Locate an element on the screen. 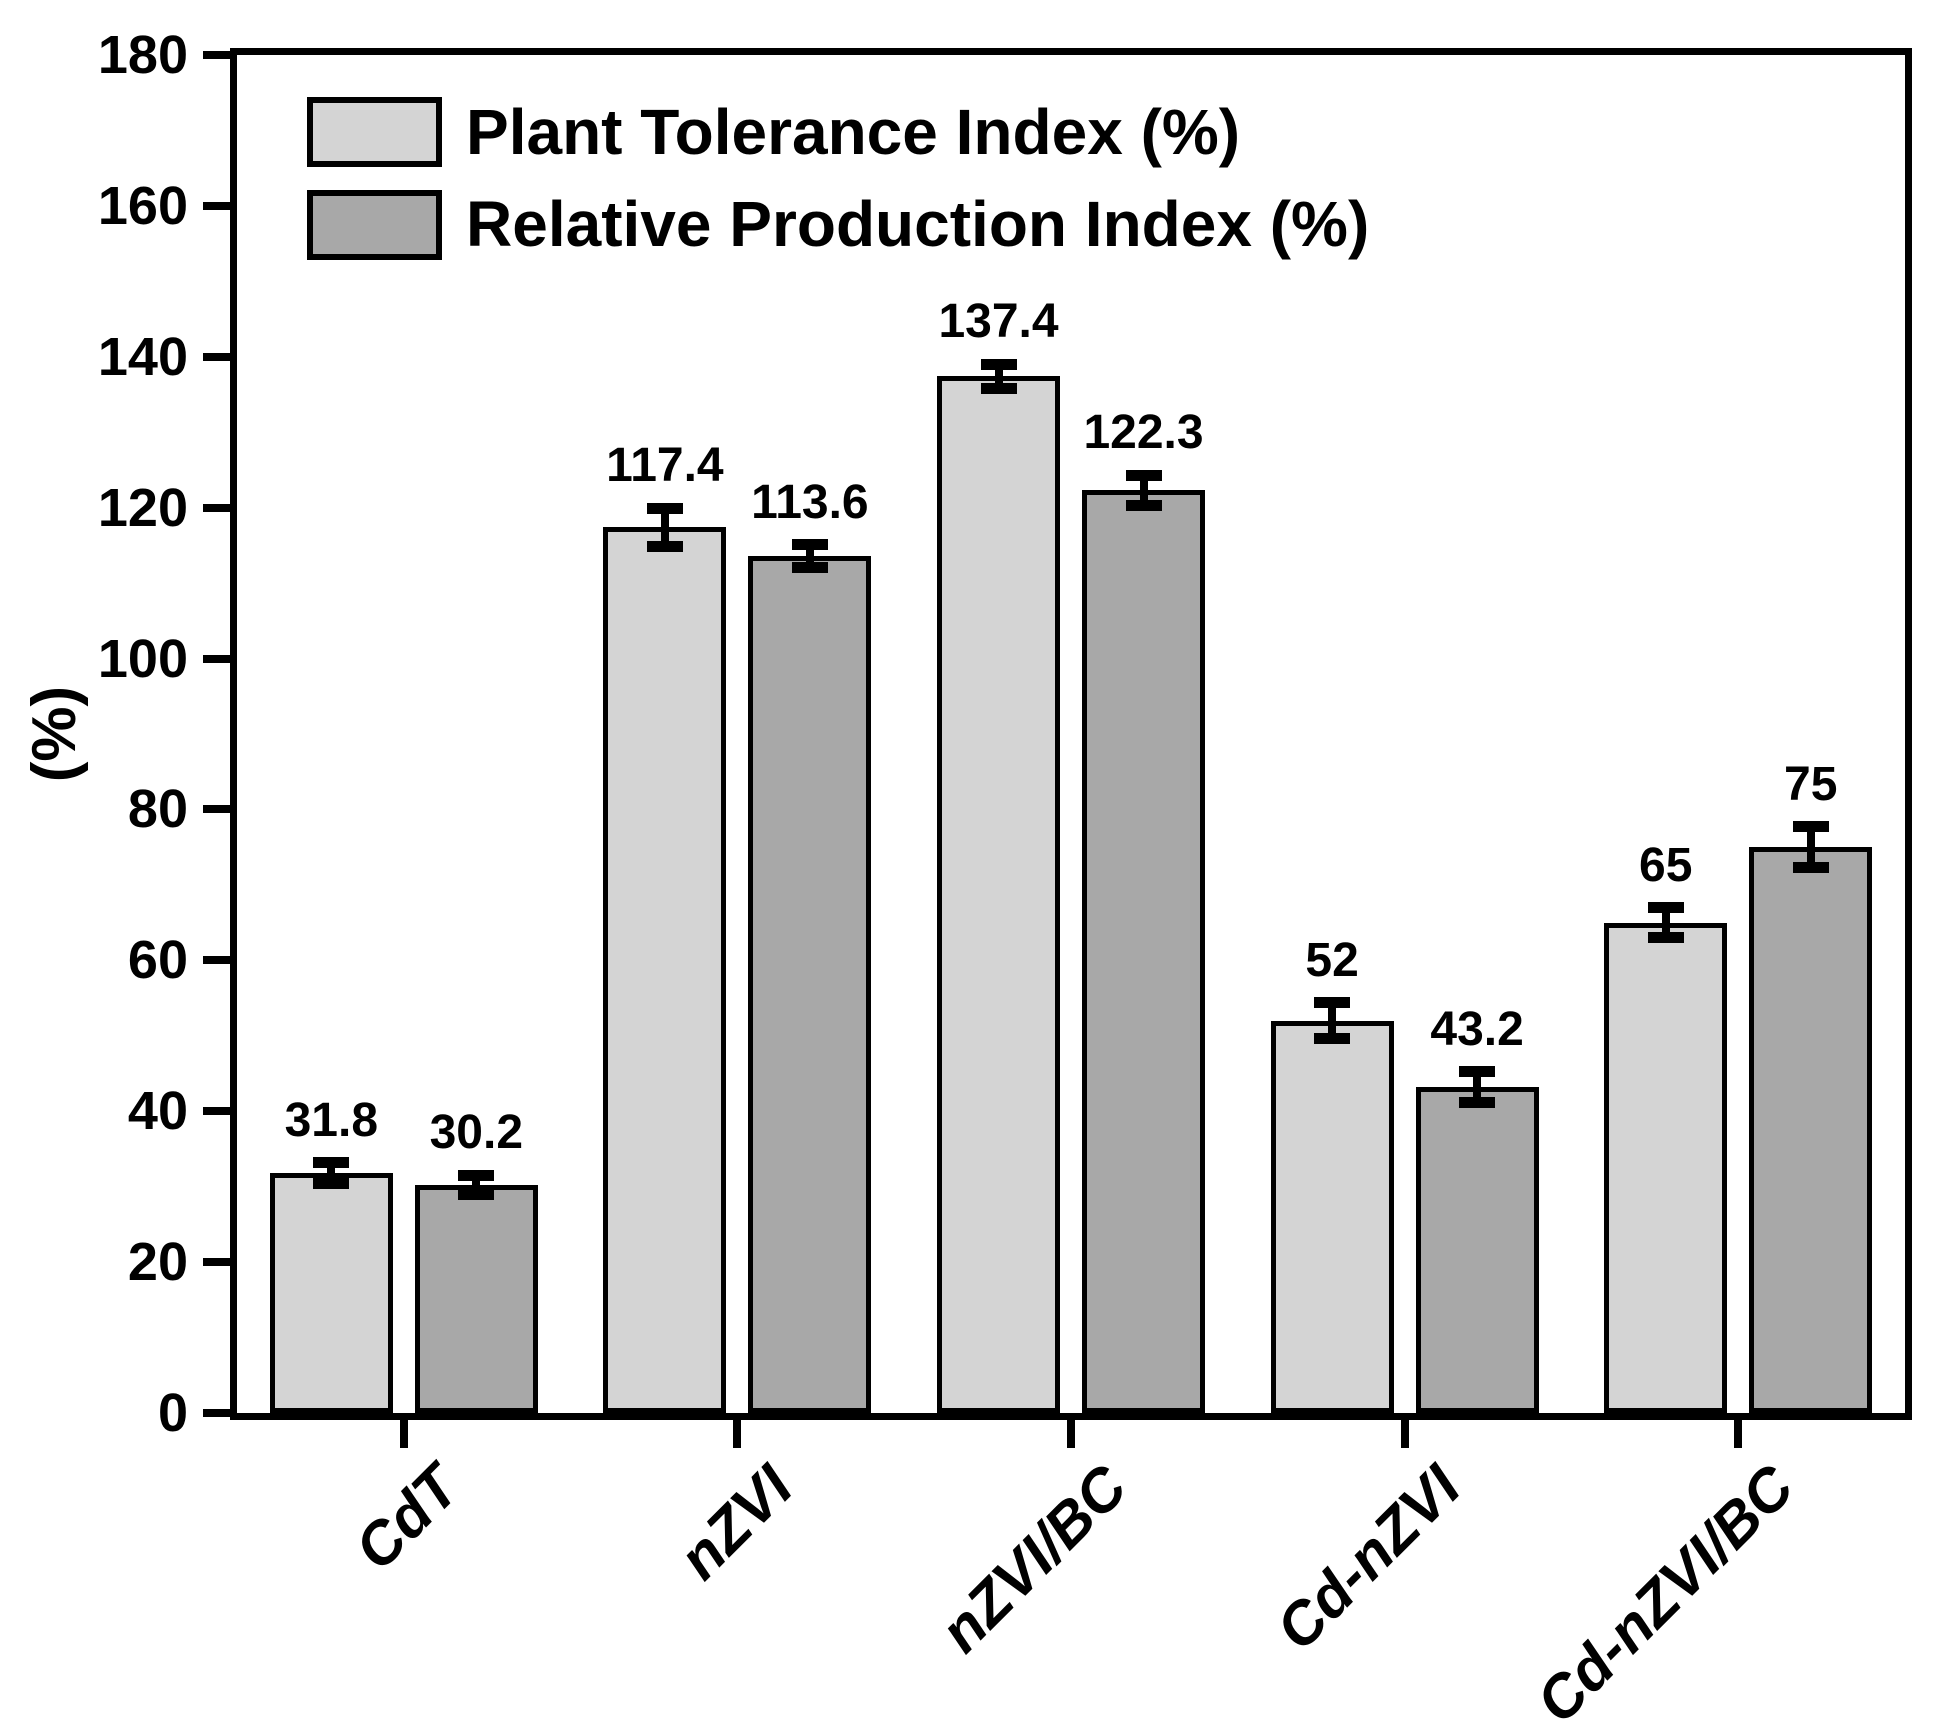  y-tick-label: 180 is located at coordinates (142, 55).